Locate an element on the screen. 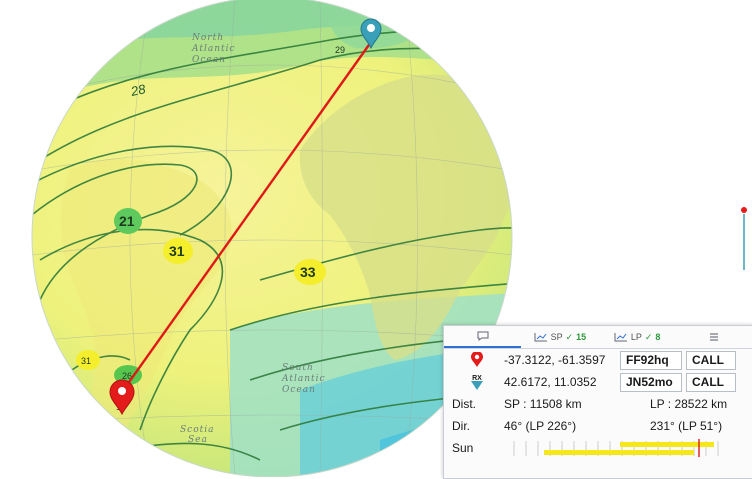 This screenshot has height=479, width=752. tab-short-path: SP ✓ 15 is located at coordinates (559, 337).